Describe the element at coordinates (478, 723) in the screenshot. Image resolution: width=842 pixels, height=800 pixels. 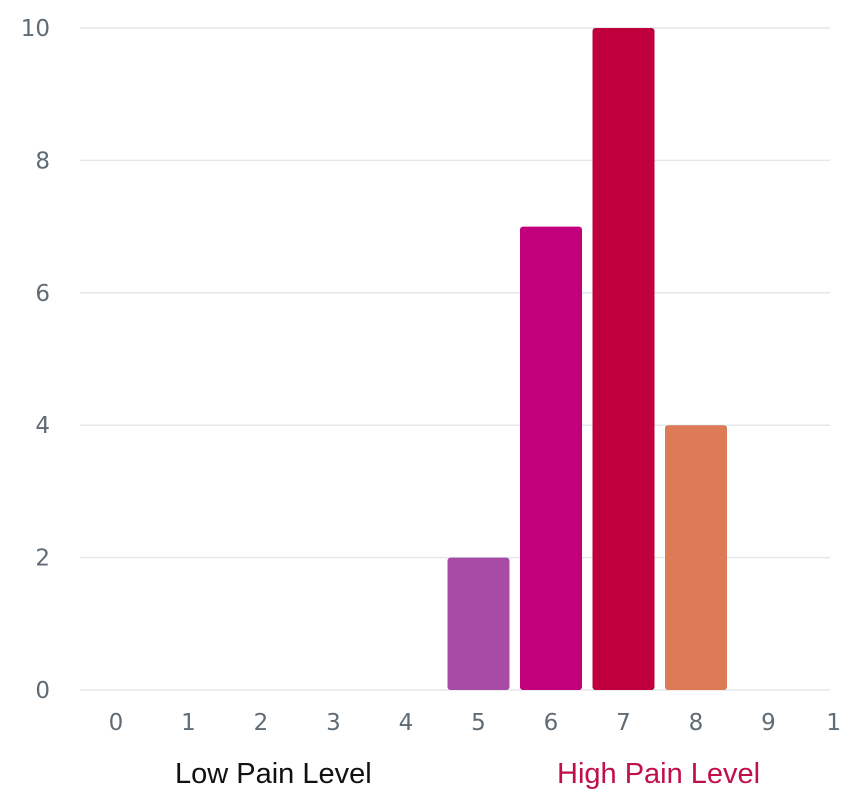
I see `x-tick-label: 5` at that location.